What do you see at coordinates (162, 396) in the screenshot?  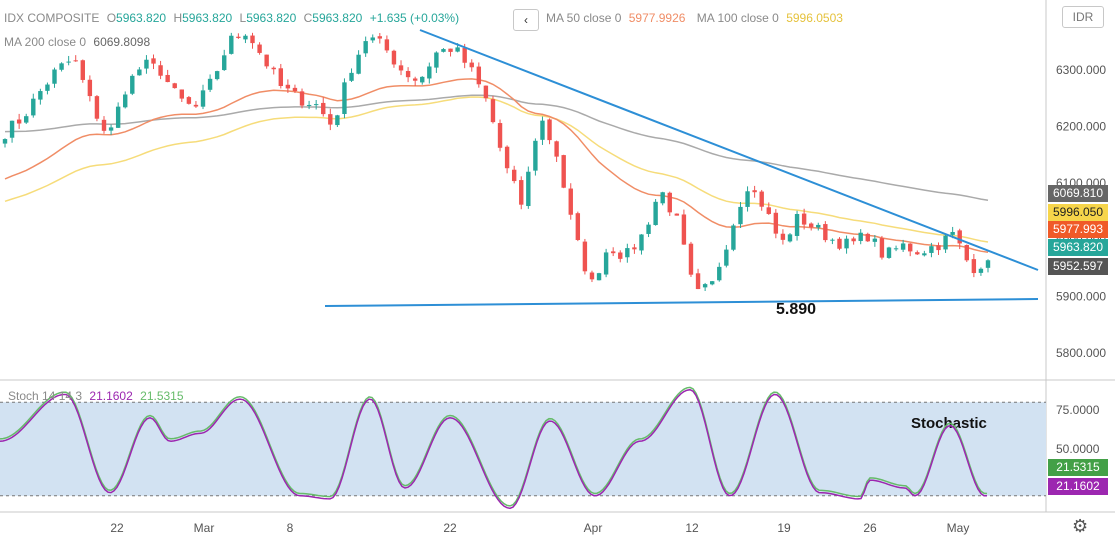 I see `stoch-d-value: 21.5315` at bounding box center [162, 396].